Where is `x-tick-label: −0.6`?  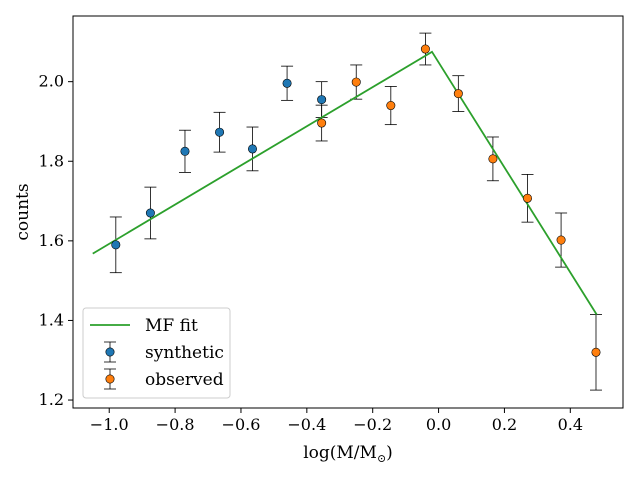
x-tick-label: −0.6 is located at coordinates (241, 424).